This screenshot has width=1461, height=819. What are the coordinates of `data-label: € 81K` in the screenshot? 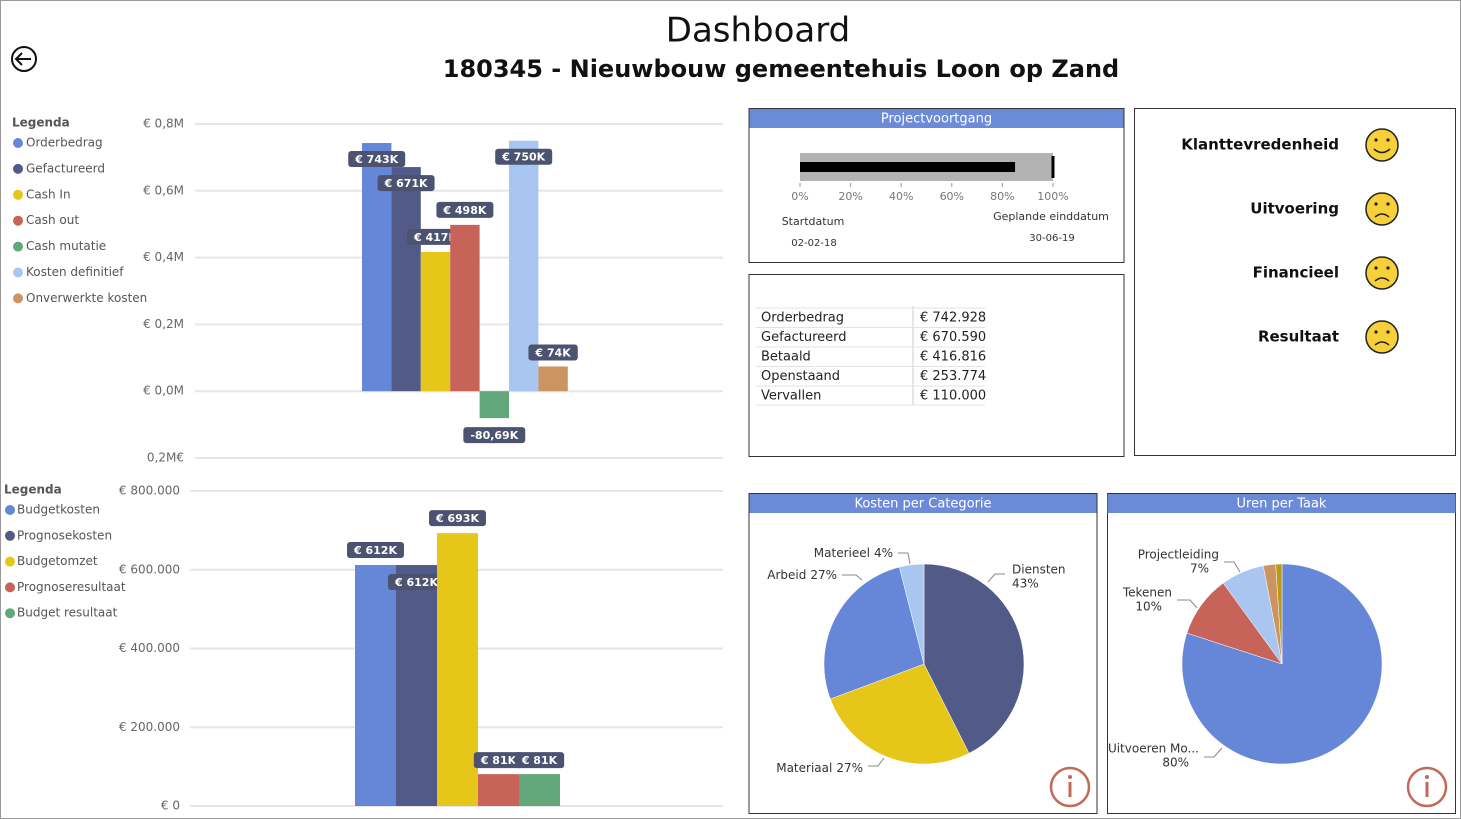 It's located at (498, 760).